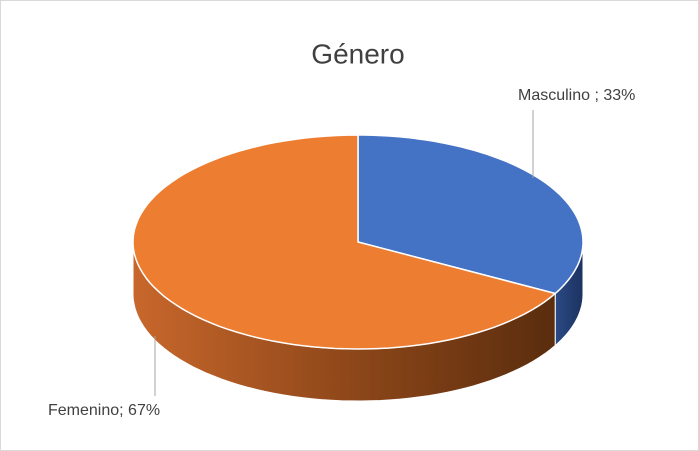  I want to click on data-label: Masculino ; 33%, so click(576, 95).